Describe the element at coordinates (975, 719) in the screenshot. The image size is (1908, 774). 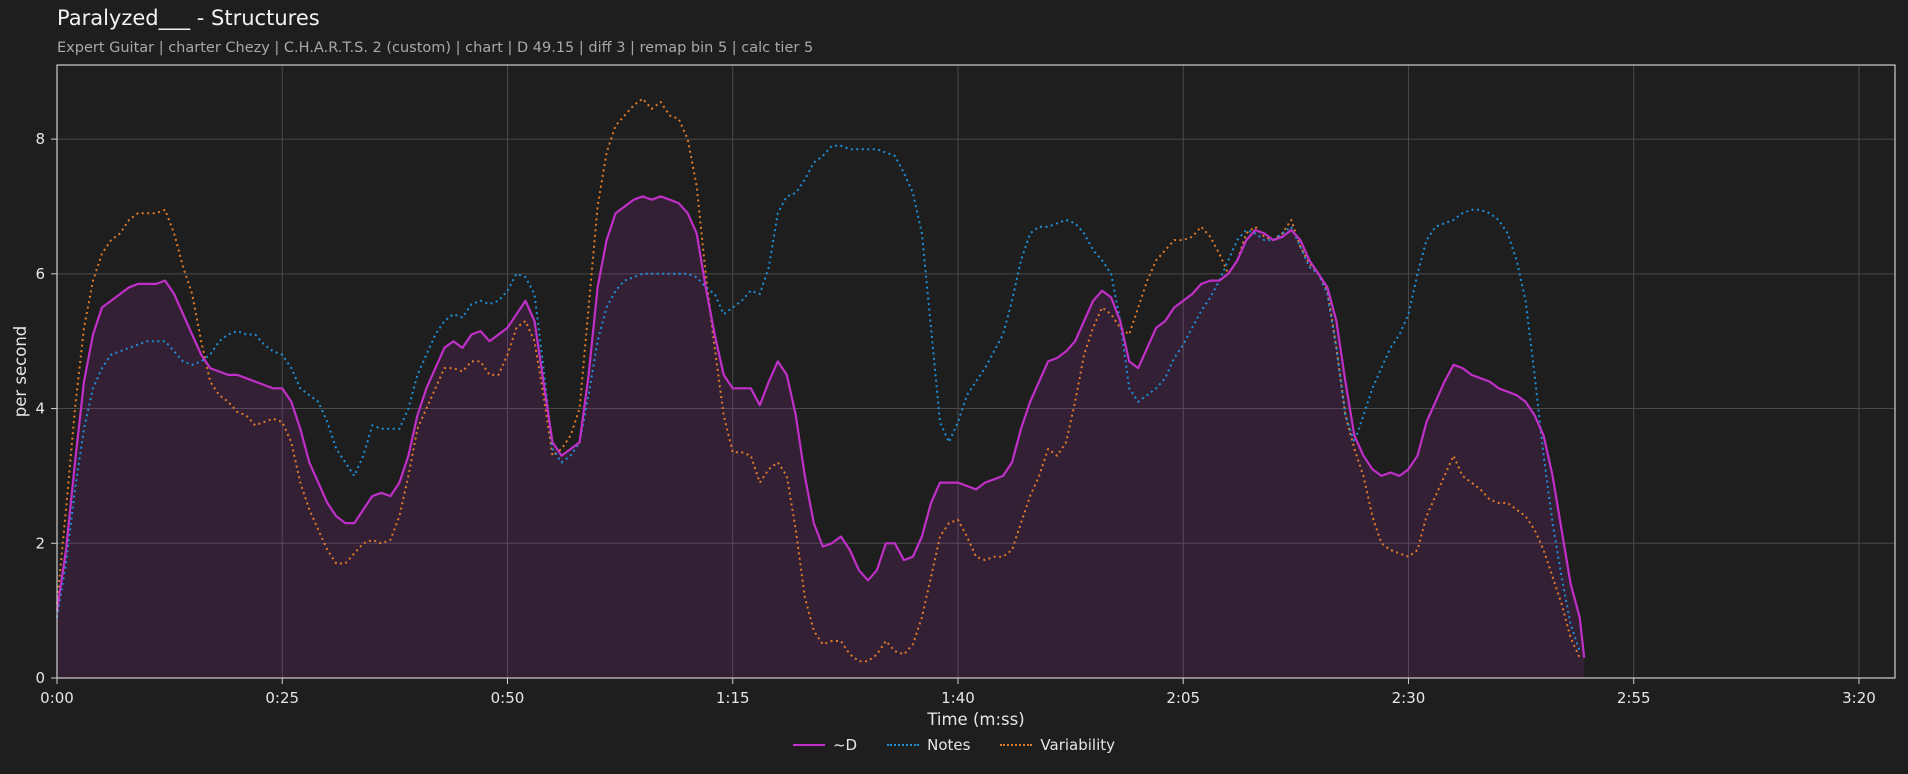
I see `x-axis-label: Time (m:ss)` at that location.